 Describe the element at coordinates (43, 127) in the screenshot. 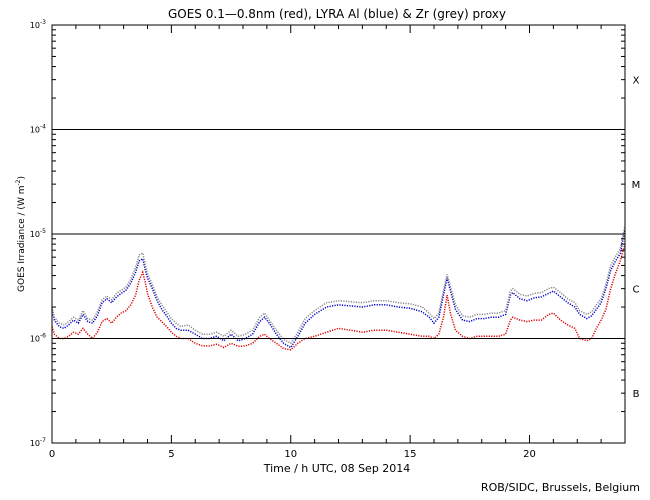

I see `y-tick-exponent: -4` at that location.